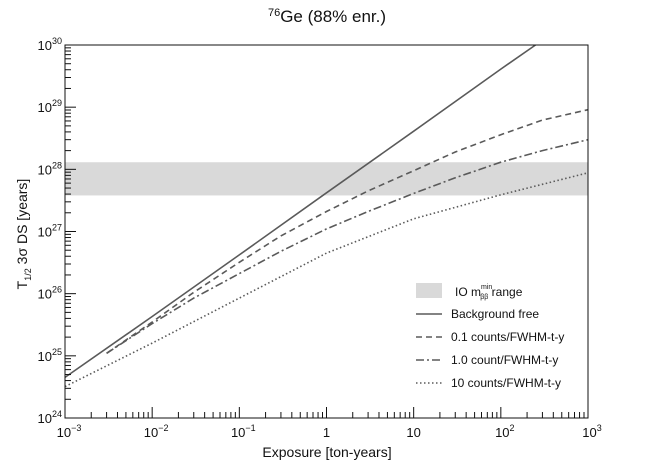 Image resolution: width=654 pixels, height=465 pixels. Describe the element at coordinates (57, 352) in the screenshot. I see `y-tick-label-1-exp: 25` at that location.